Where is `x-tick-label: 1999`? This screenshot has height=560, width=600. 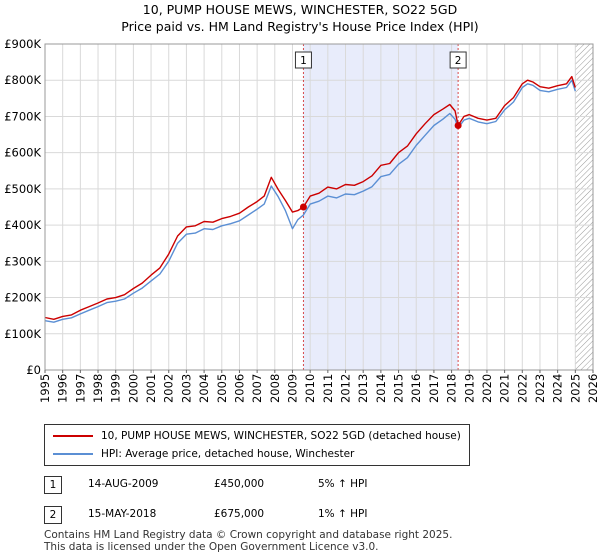 x-tick-label: 1999 is located at coordinates (116, 388).